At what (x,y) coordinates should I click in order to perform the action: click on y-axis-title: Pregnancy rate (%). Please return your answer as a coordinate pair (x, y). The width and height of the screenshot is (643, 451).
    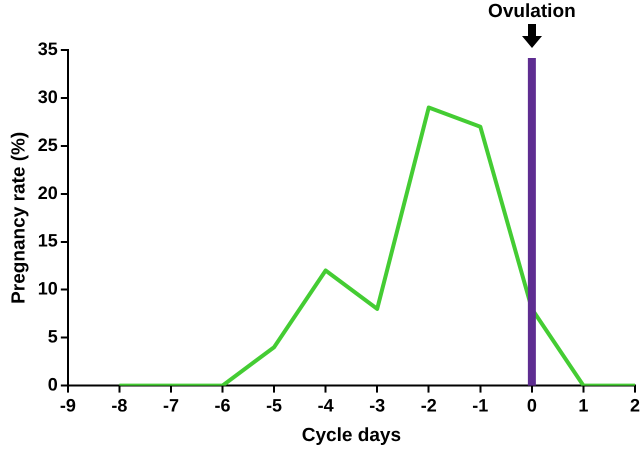
    Looking at the image, I should click on (19, 218).